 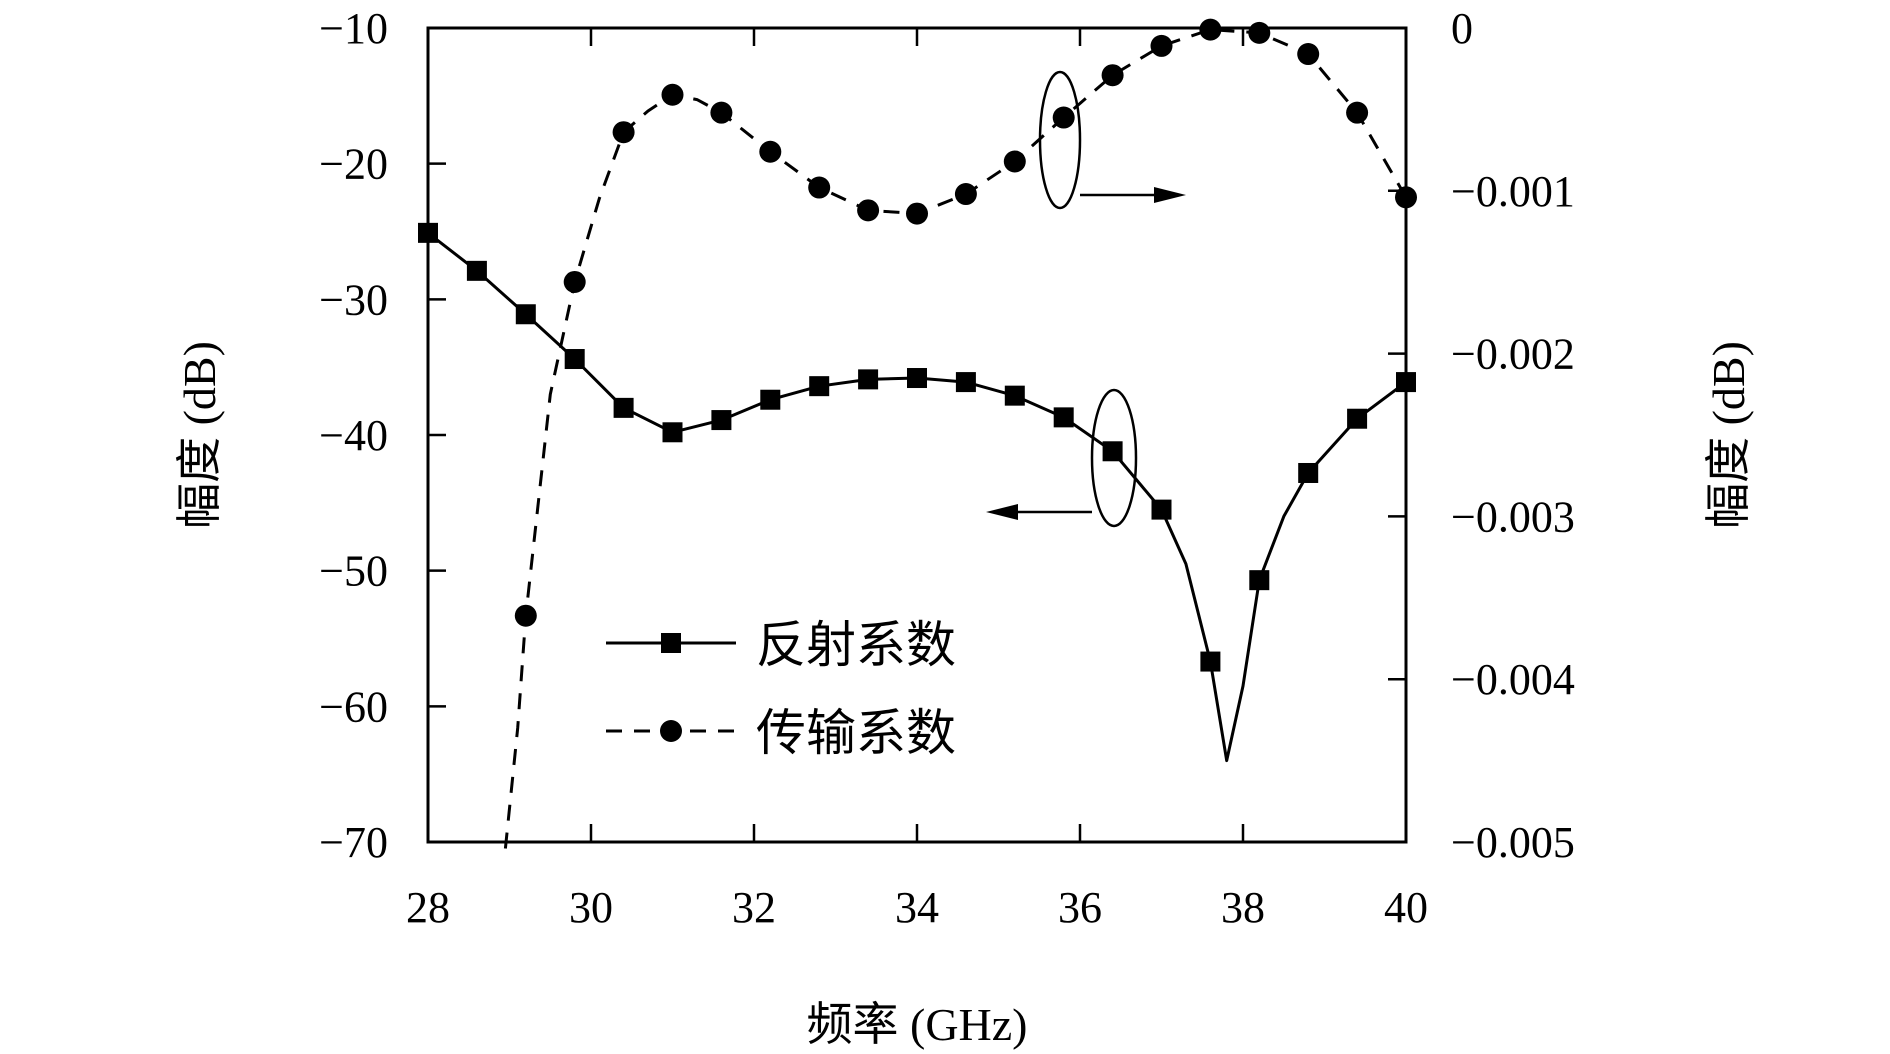 I want to click on annotation-arrowhead-transmission, so click(x=1170, y=195).